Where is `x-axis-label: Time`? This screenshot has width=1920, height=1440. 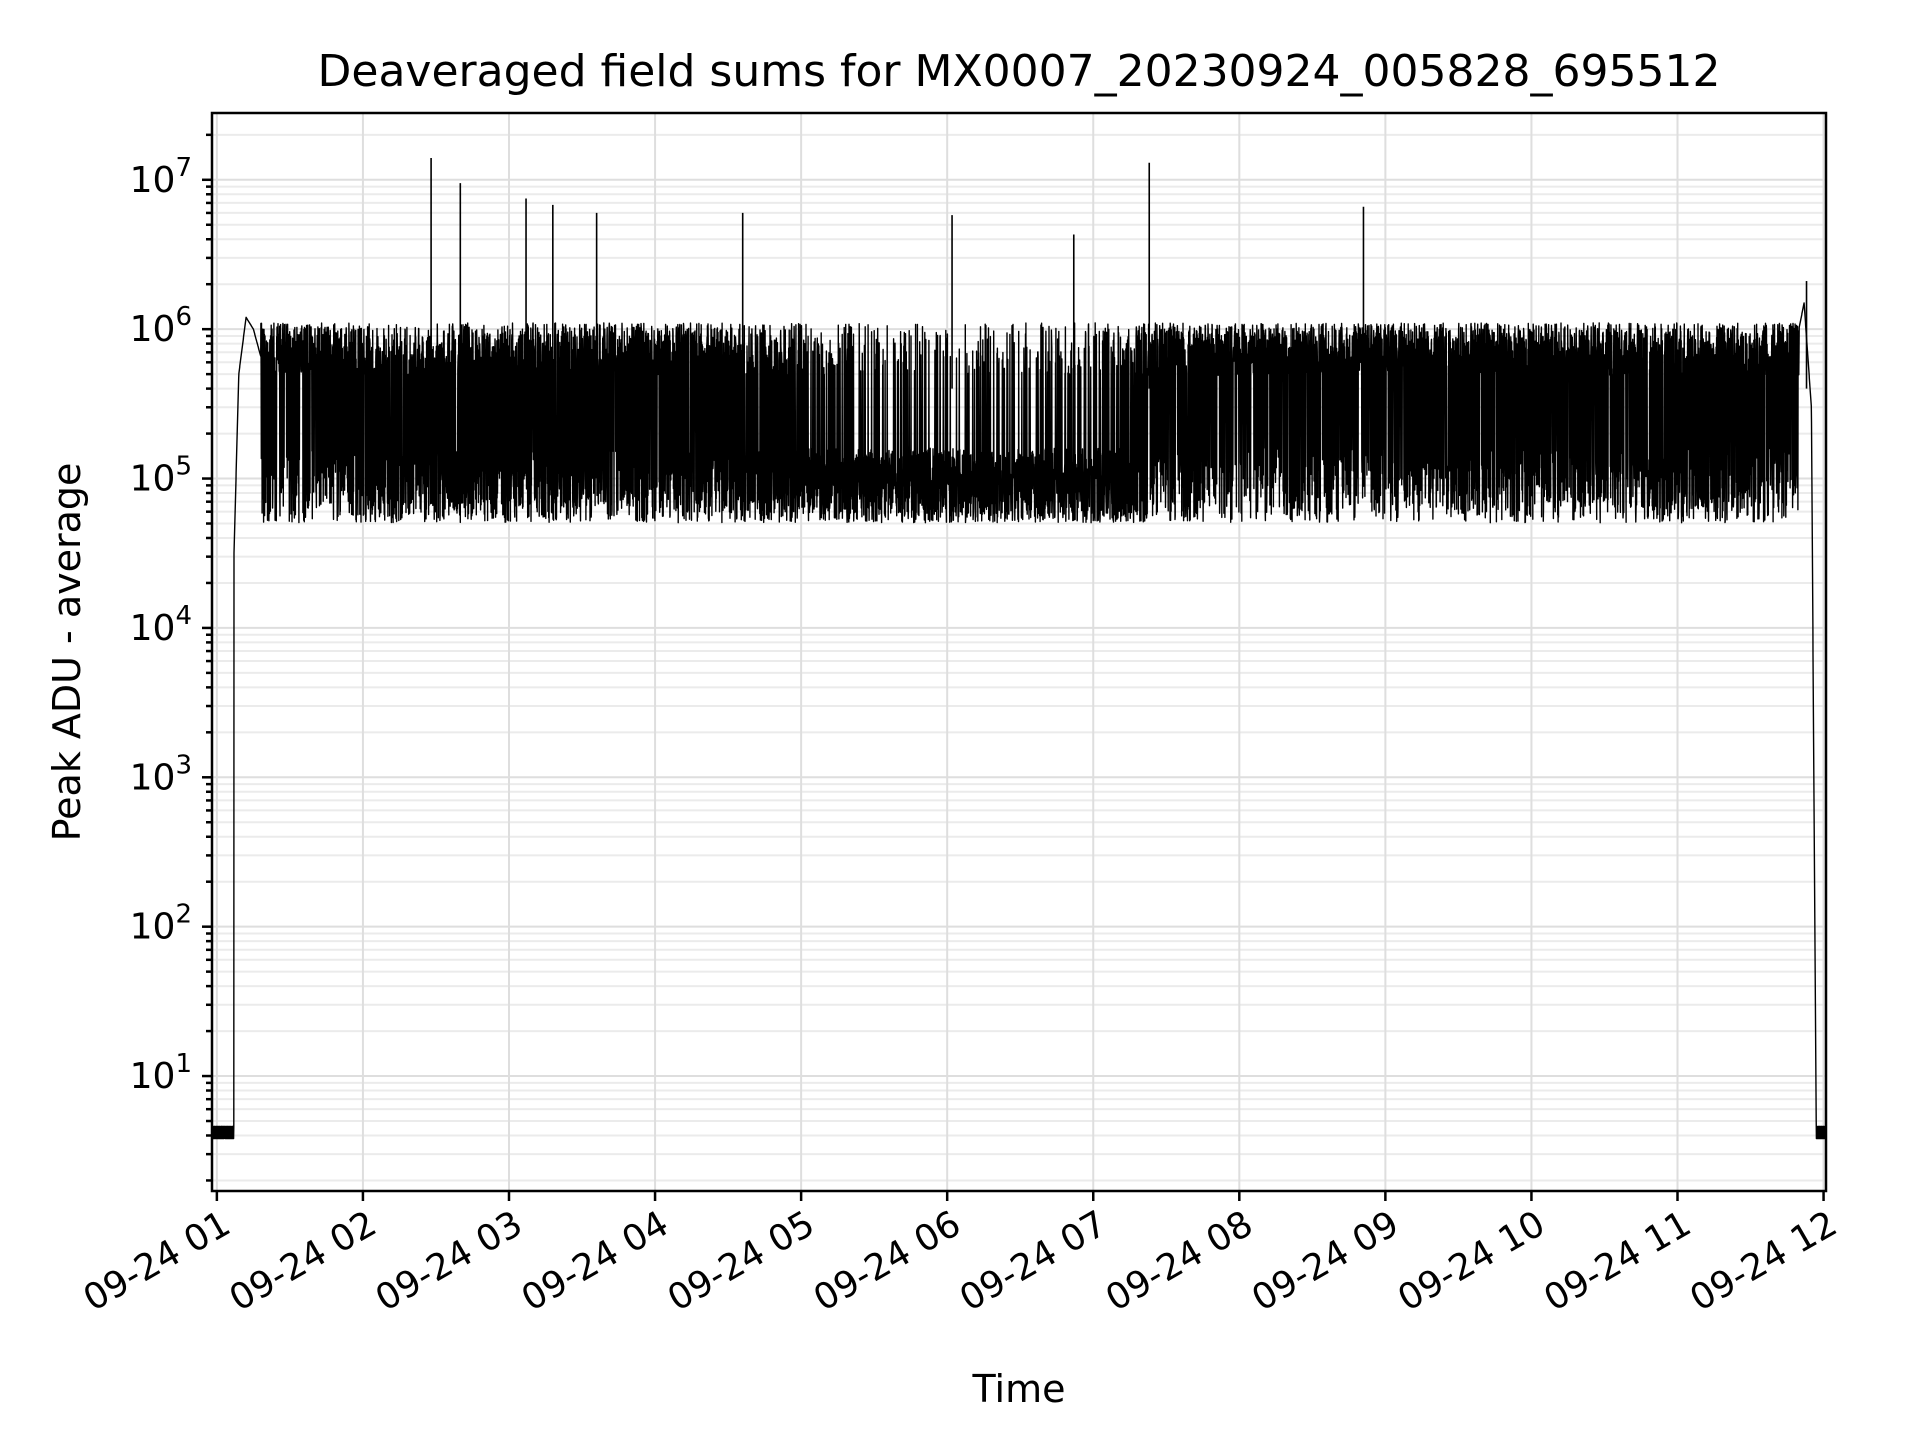 x-axis-label: Time is located at coordinates (1019, 1389).